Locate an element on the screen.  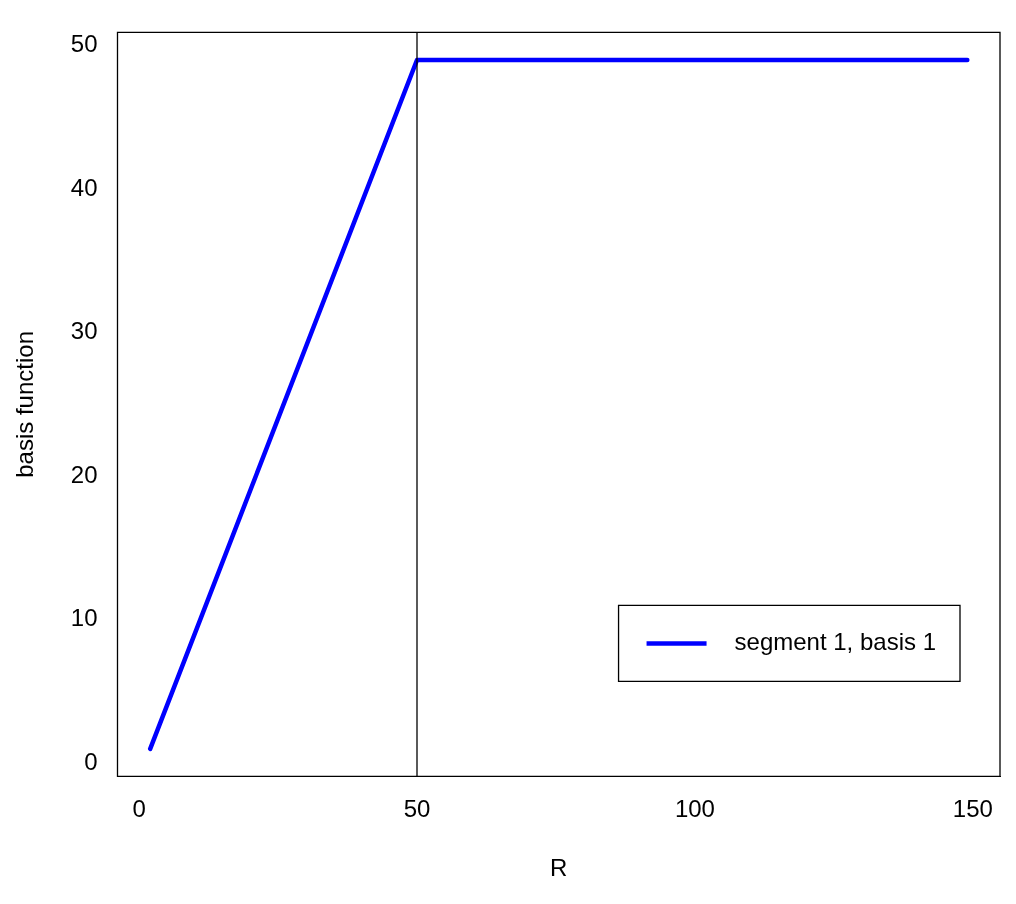
x-tick-label: 100 is located at coordinates (694, 809).